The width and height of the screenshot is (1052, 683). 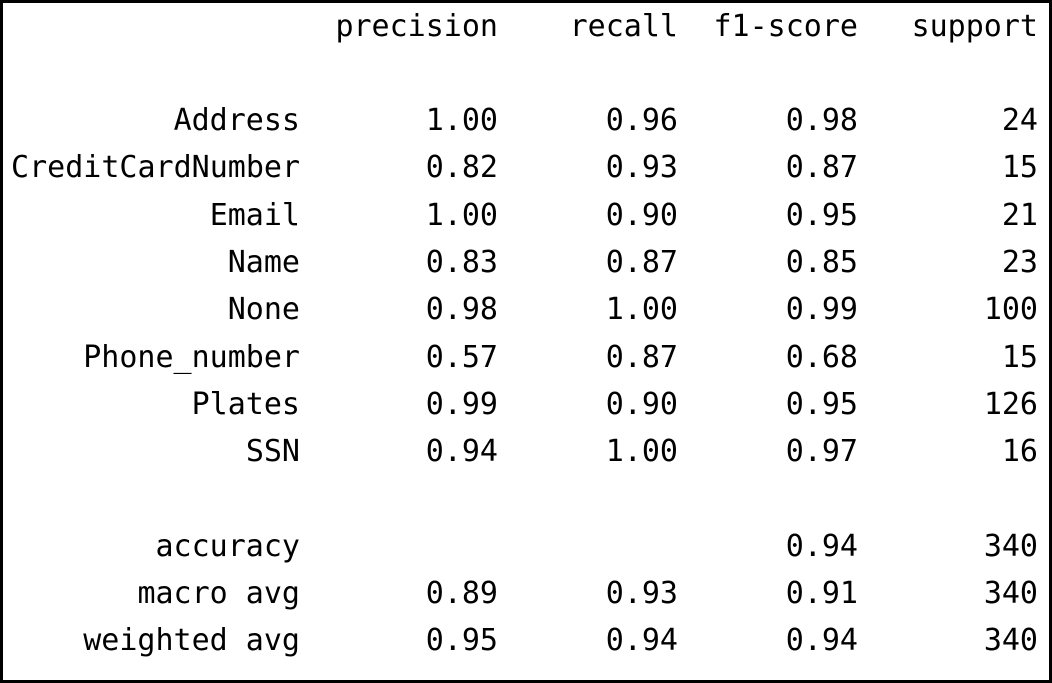 What do you see at coordinates (786, 26) in the screenshot?
I see `f1-score-header: f1-score` at bounding box center [786, 26].